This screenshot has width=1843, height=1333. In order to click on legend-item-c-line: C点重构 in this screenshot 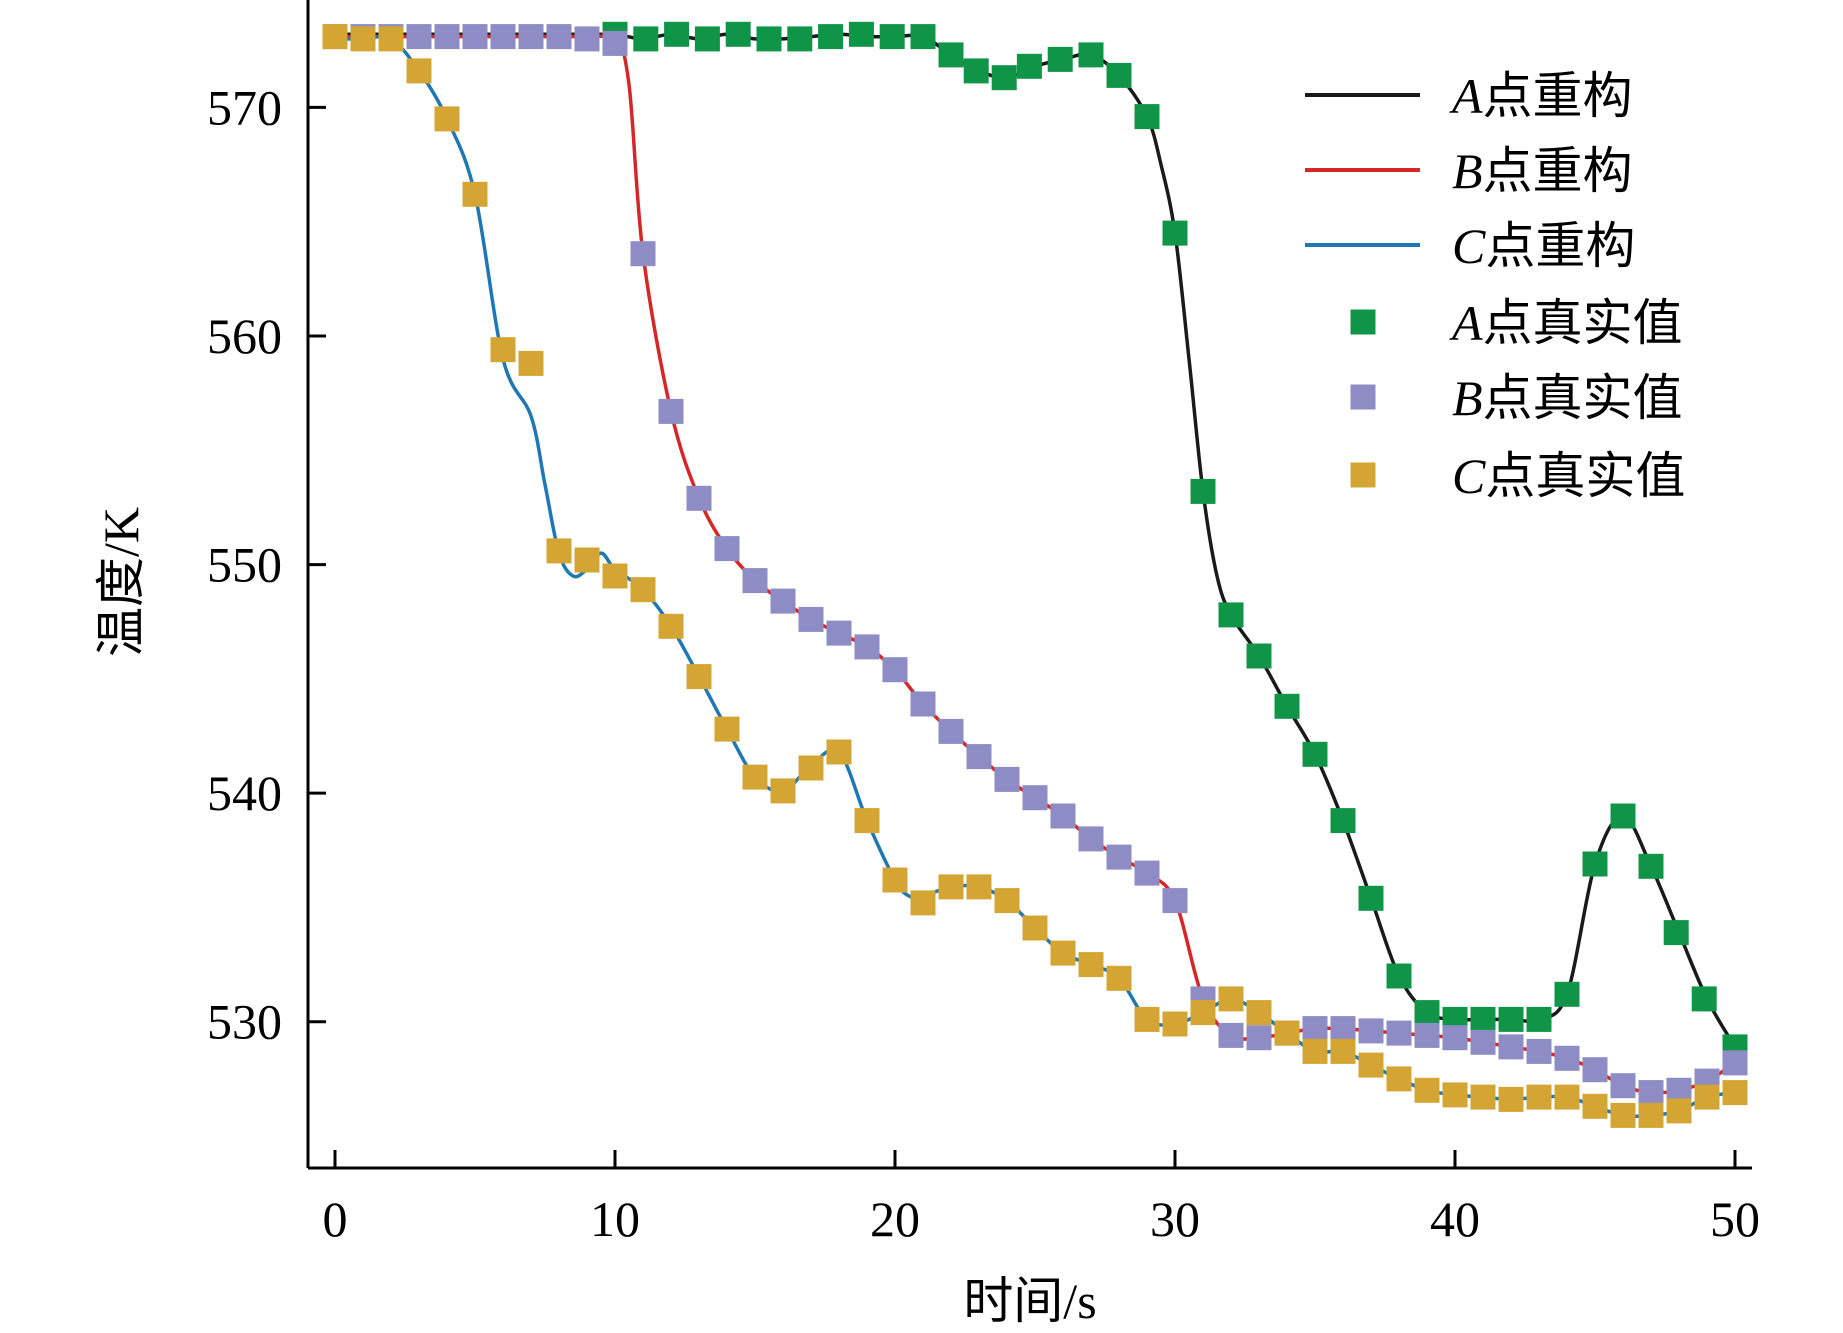, I will do `click(1470, 246)`.